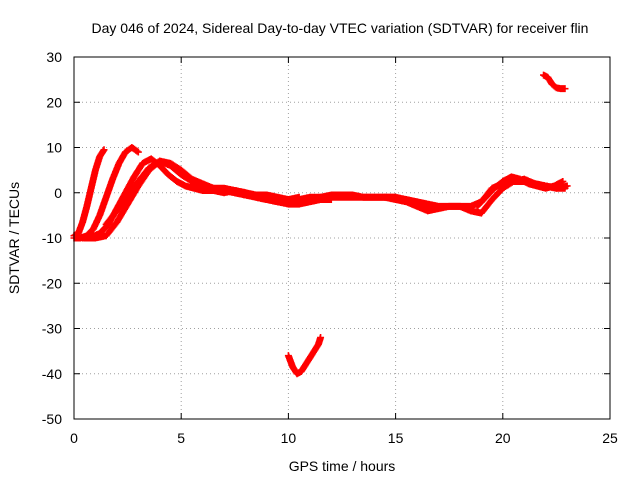 The height and width of the screenshot is (480, 640). What do you see at coordinates (54, 57) in the screenshot?
I see `y-tick-label: 30` at bounding box center [54, 57].